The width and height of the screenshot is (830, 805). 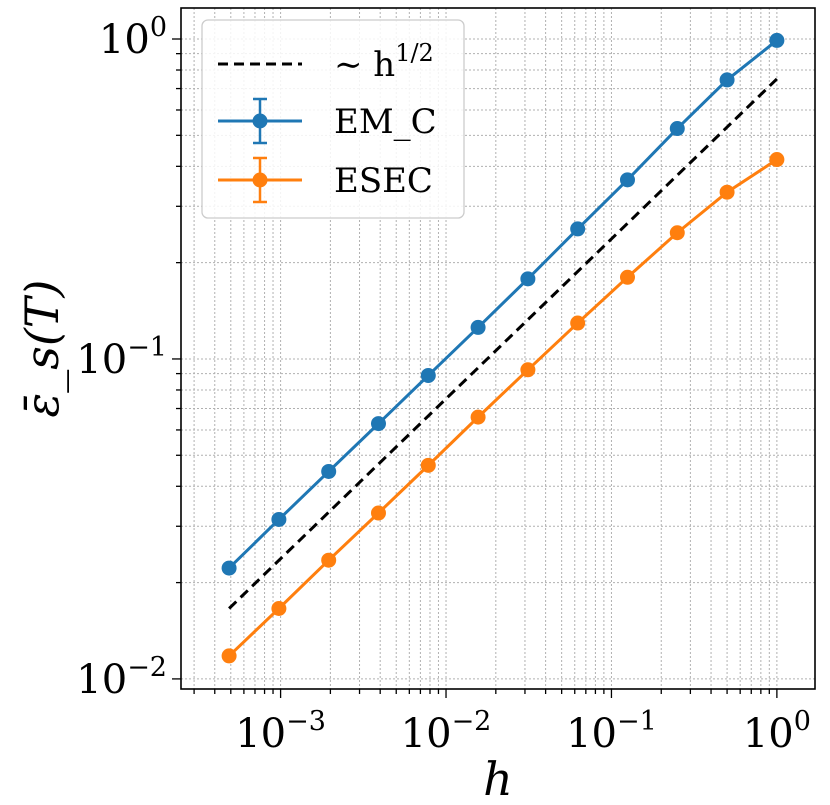 I want to click on x-tick-label: 10⁻¹, so click(x=611, y=731).